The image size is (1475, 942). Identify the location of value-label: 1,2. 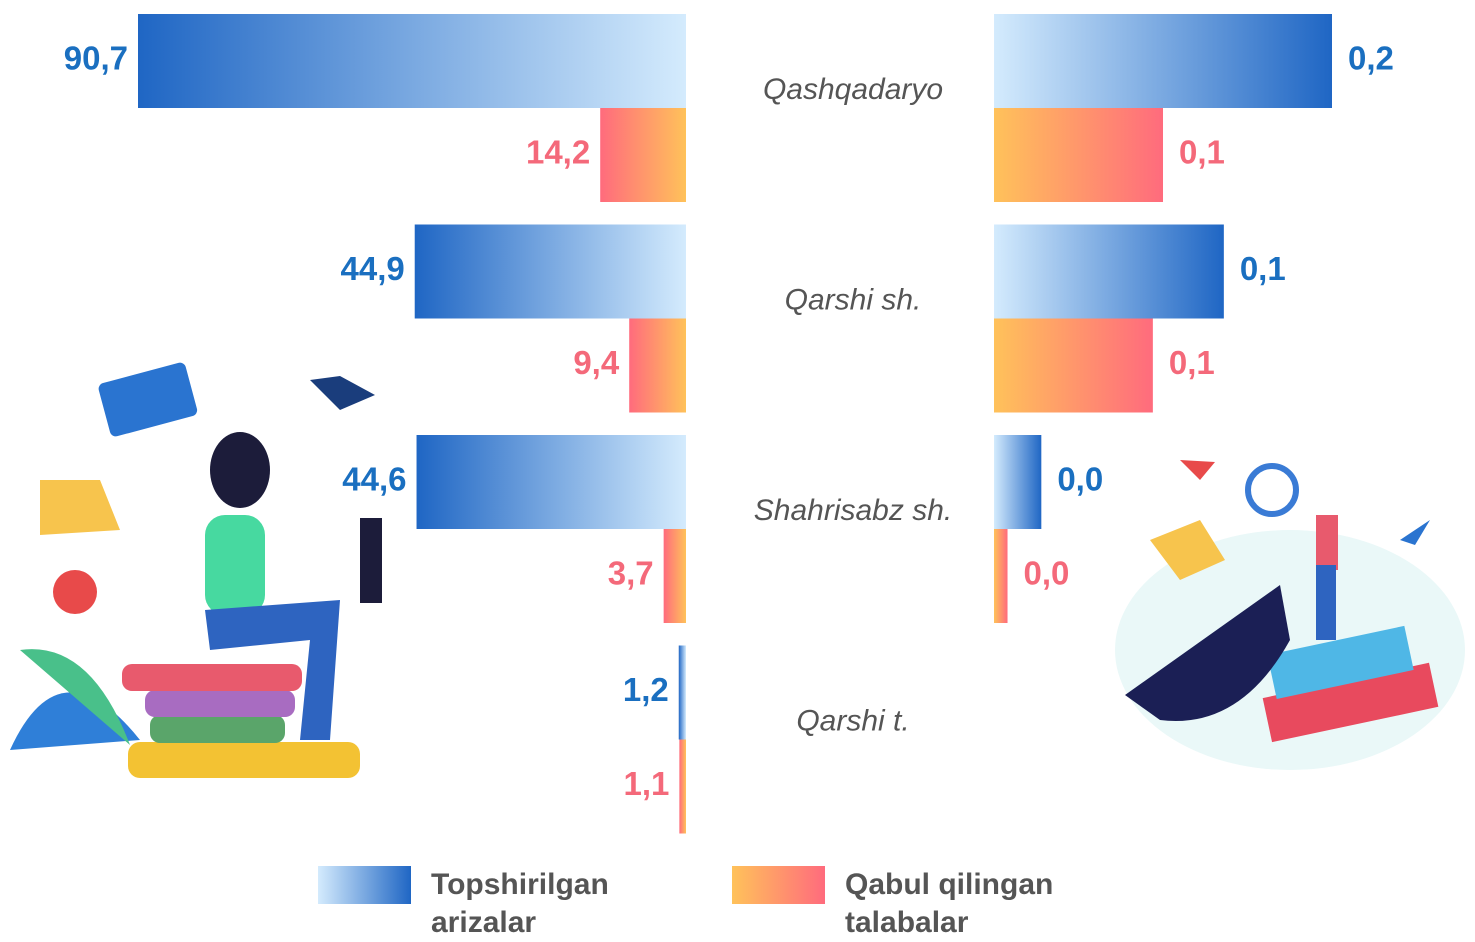
(646, 689).